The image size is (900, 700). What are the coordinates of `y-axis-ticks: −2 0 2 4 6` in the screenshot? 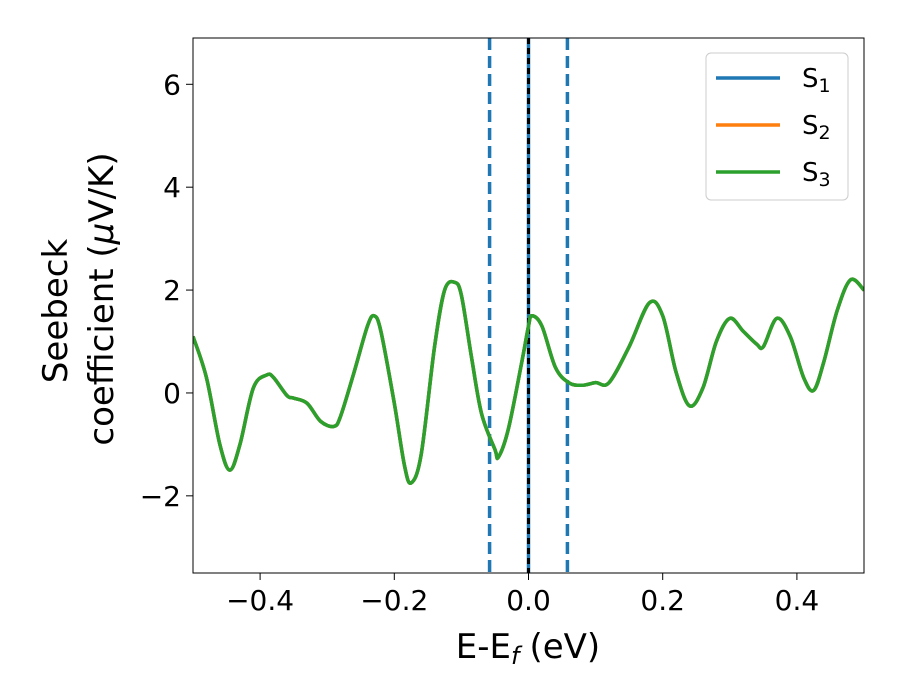 It's located at (166, 290).